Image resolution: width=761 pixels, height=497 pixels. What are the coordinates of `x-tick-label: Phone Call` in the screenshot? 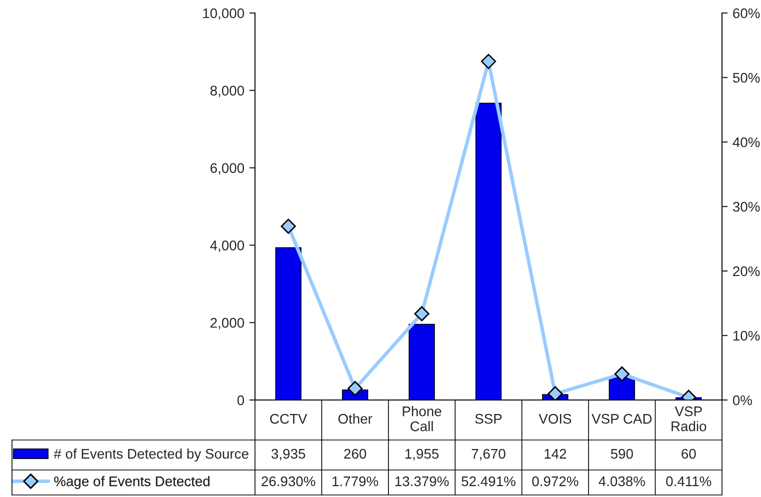 It's located at (422, 419).